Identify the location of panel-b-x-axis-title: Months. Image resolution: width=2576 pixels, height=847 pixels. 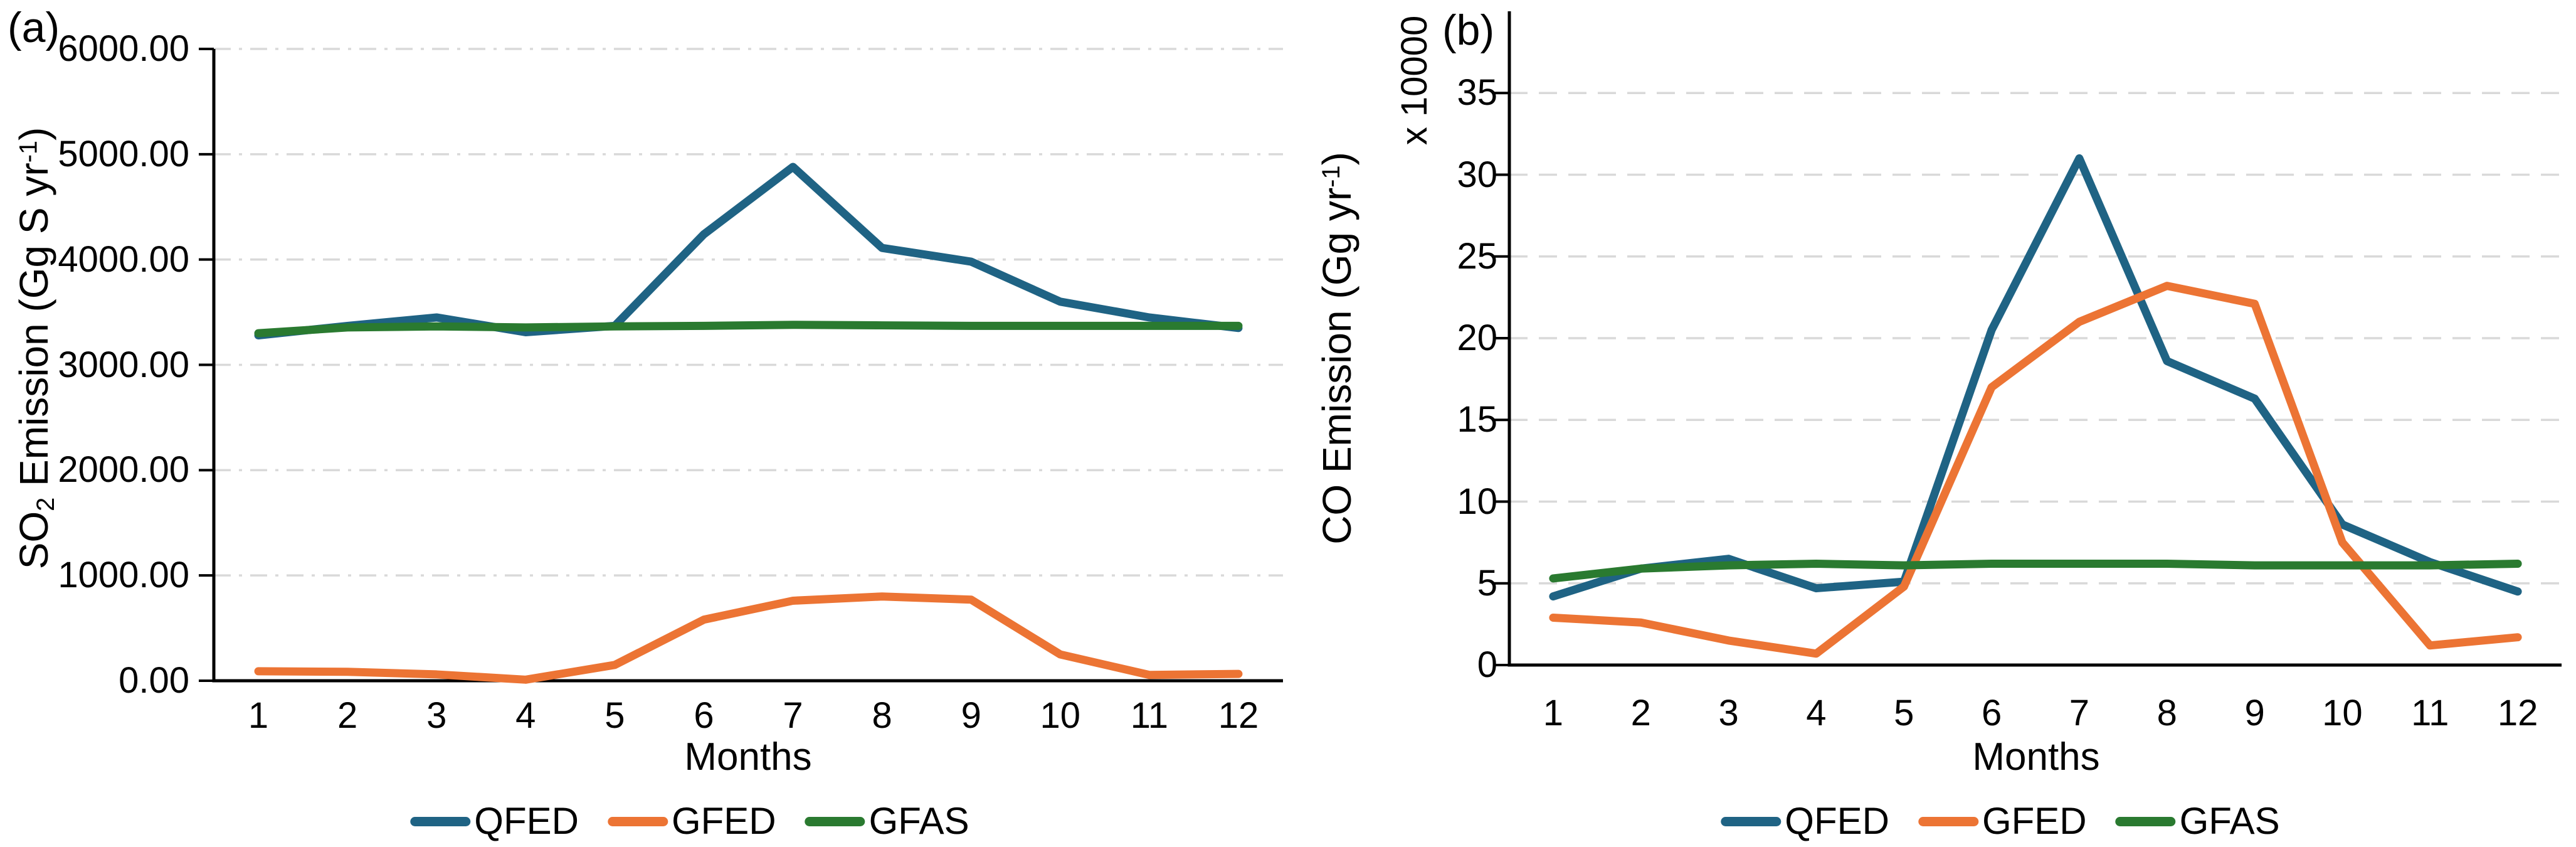
(2036, 757).